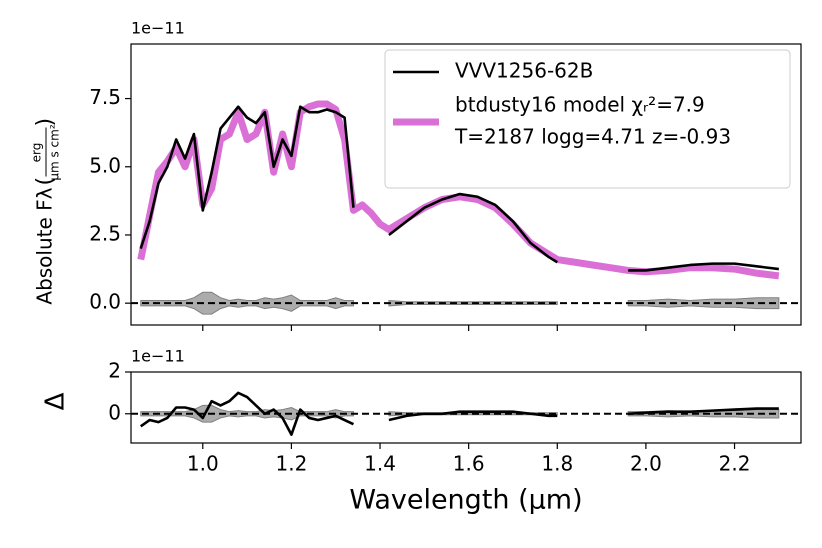 The width and height of the screenshot is (822, 548). Describe the element at coordinates (592, 137) in the screenshot. I see `legend-label: T=2187 logg=4.71 z=-0.93` at that location.